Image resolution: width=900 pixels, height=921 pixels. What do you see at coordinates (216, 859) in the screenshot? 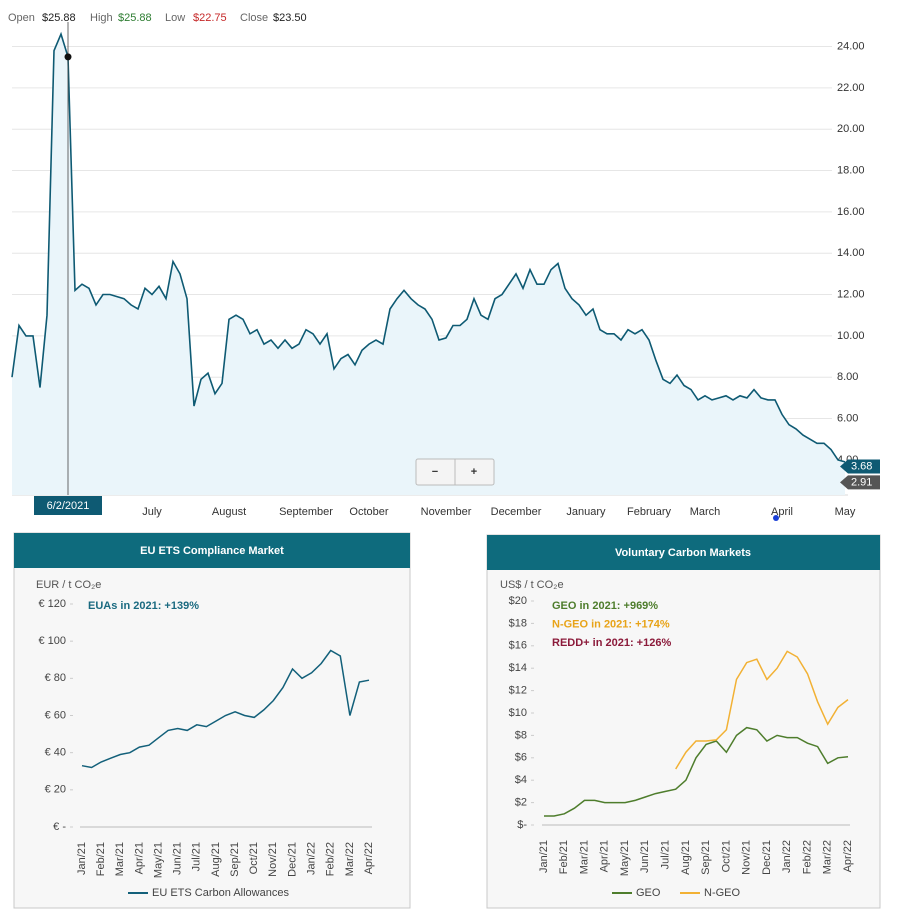
I see `x-tick-label: Aug/21` at bounding box center [216, 859].